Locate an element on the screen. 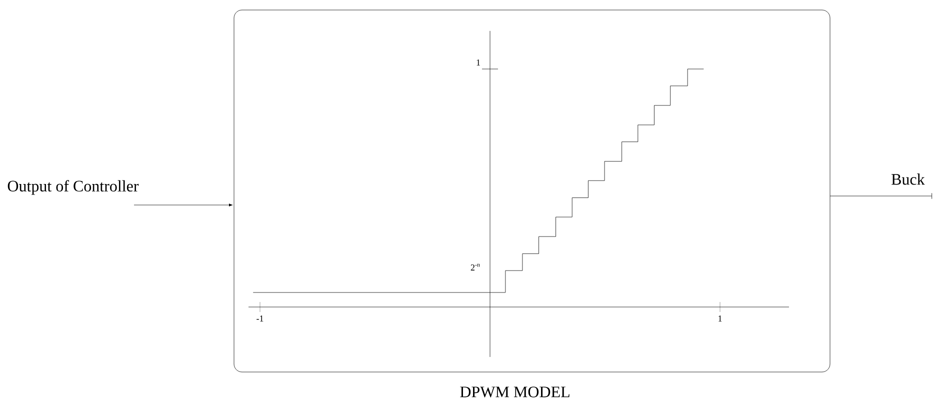 The height and width of the screenshot is (407, 933). text: Buck is located at coordinates (908, 179).